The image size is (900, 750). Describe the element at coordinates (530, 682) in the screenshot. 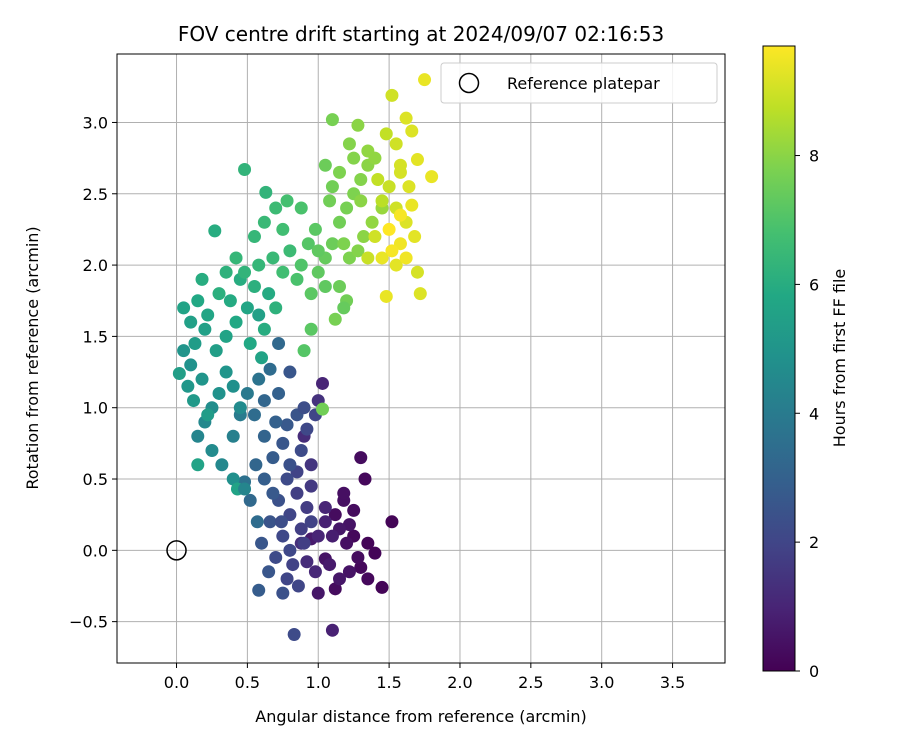

I see `x-tick-label: 2.5` at that location.